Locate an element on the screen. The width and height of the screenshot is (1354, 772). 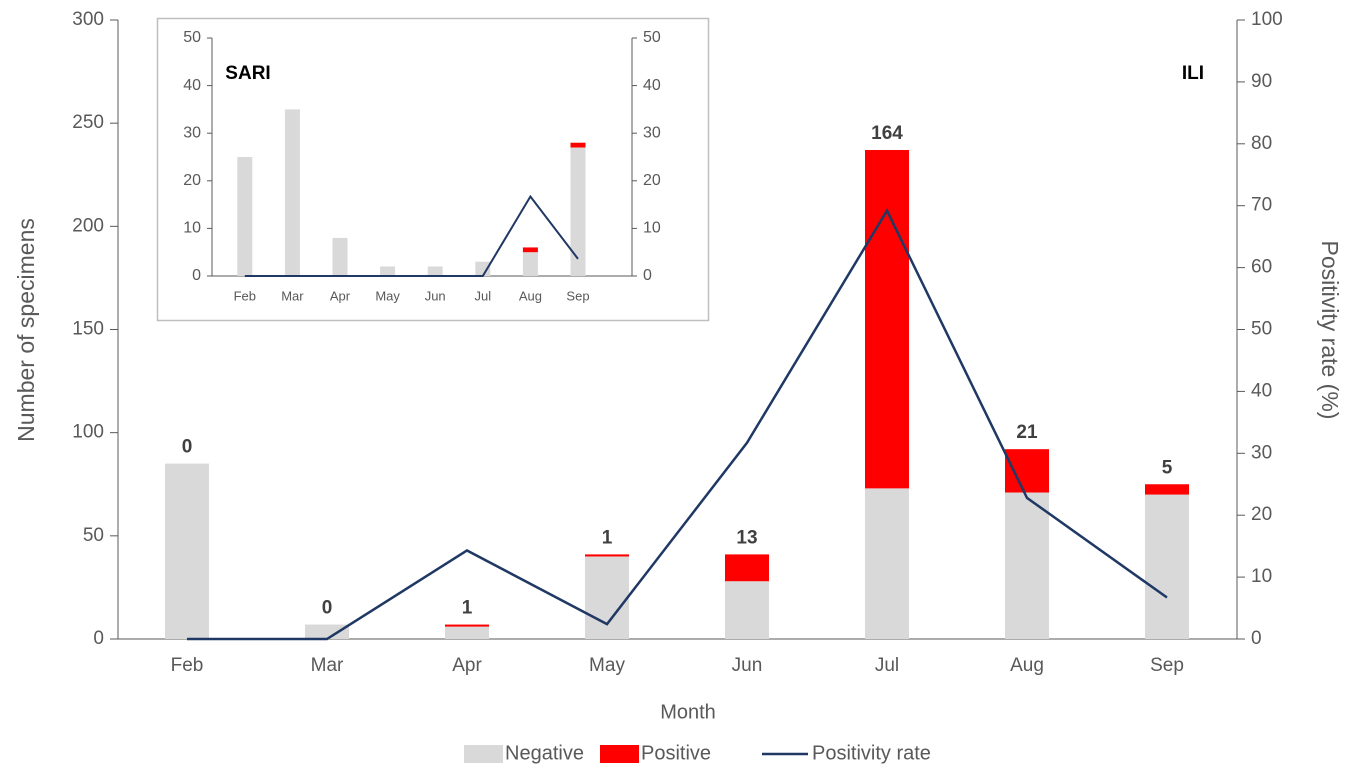
y-axis-title: Number of specimens is located at coordinates (26, 330).